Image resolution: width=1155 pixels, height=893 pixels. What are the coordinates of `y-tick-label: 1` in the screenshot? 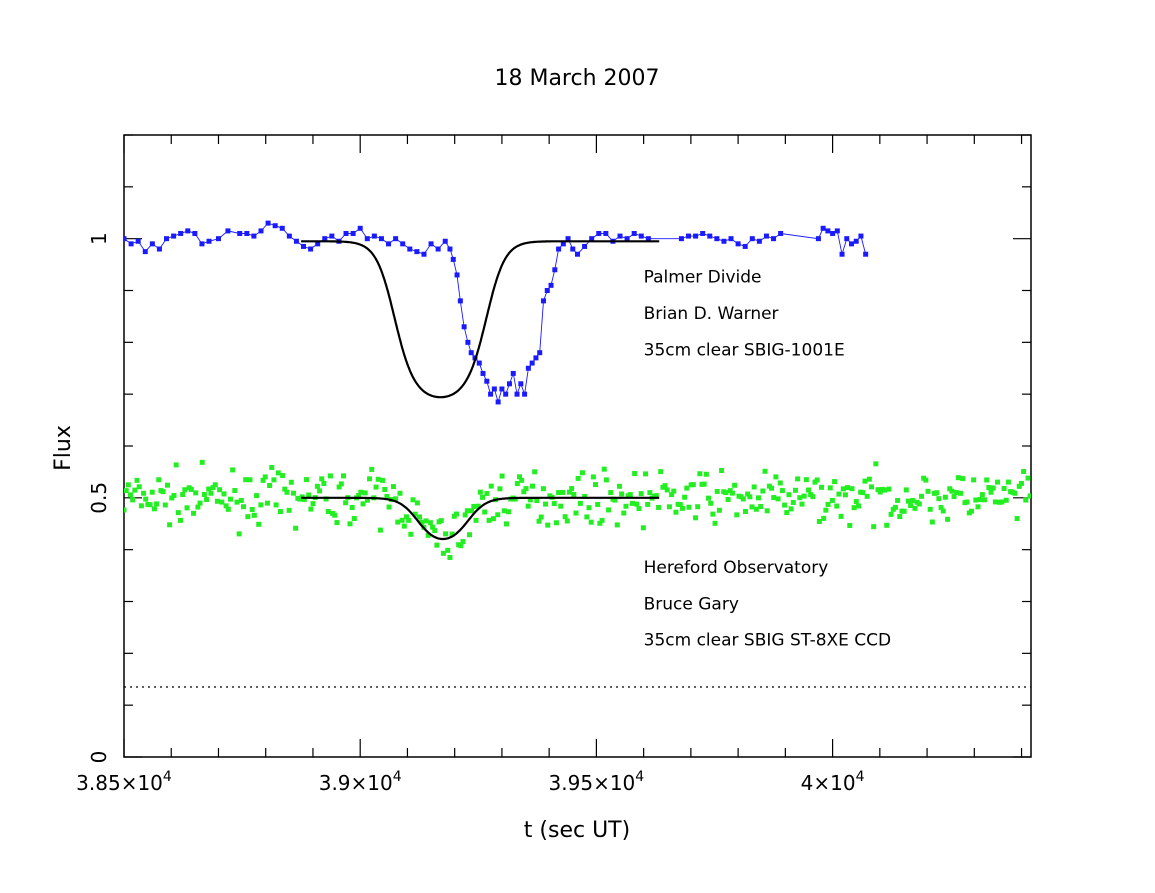 It's located at (99, 238).